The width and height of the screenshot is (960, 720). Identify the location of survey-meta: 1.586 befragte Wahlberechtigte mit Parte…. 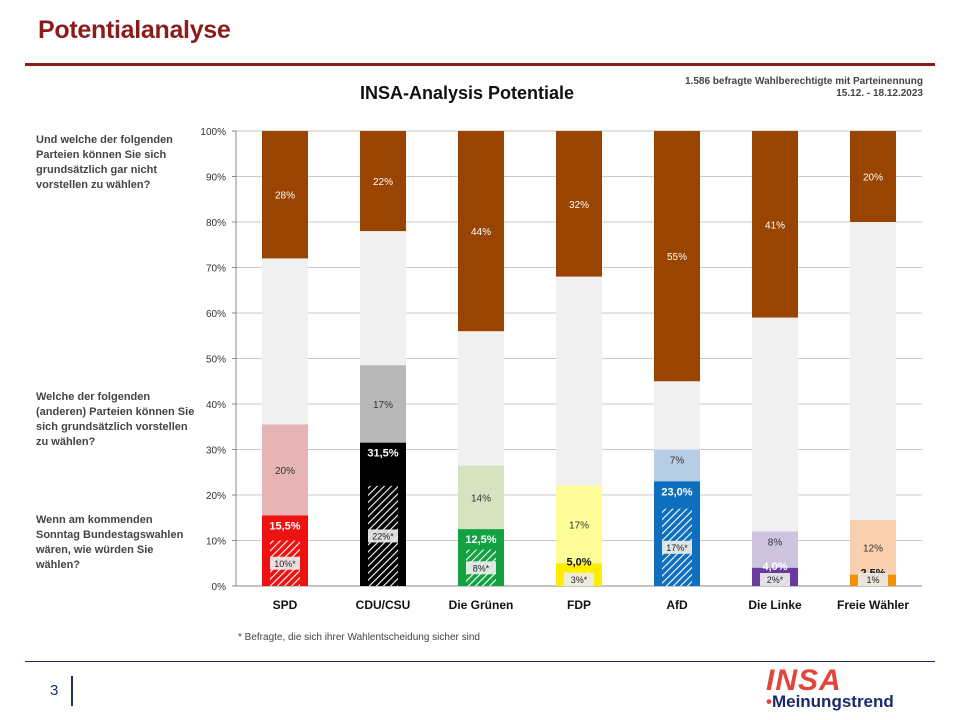
(804, 88).